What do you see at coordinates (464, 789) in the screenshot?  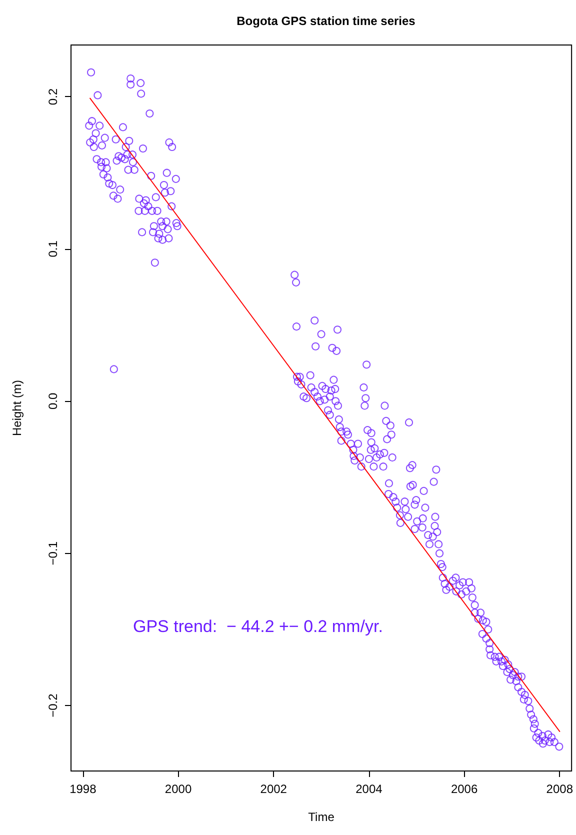 I see `x-tick-label: 2006` at bounding box center [464, 789].